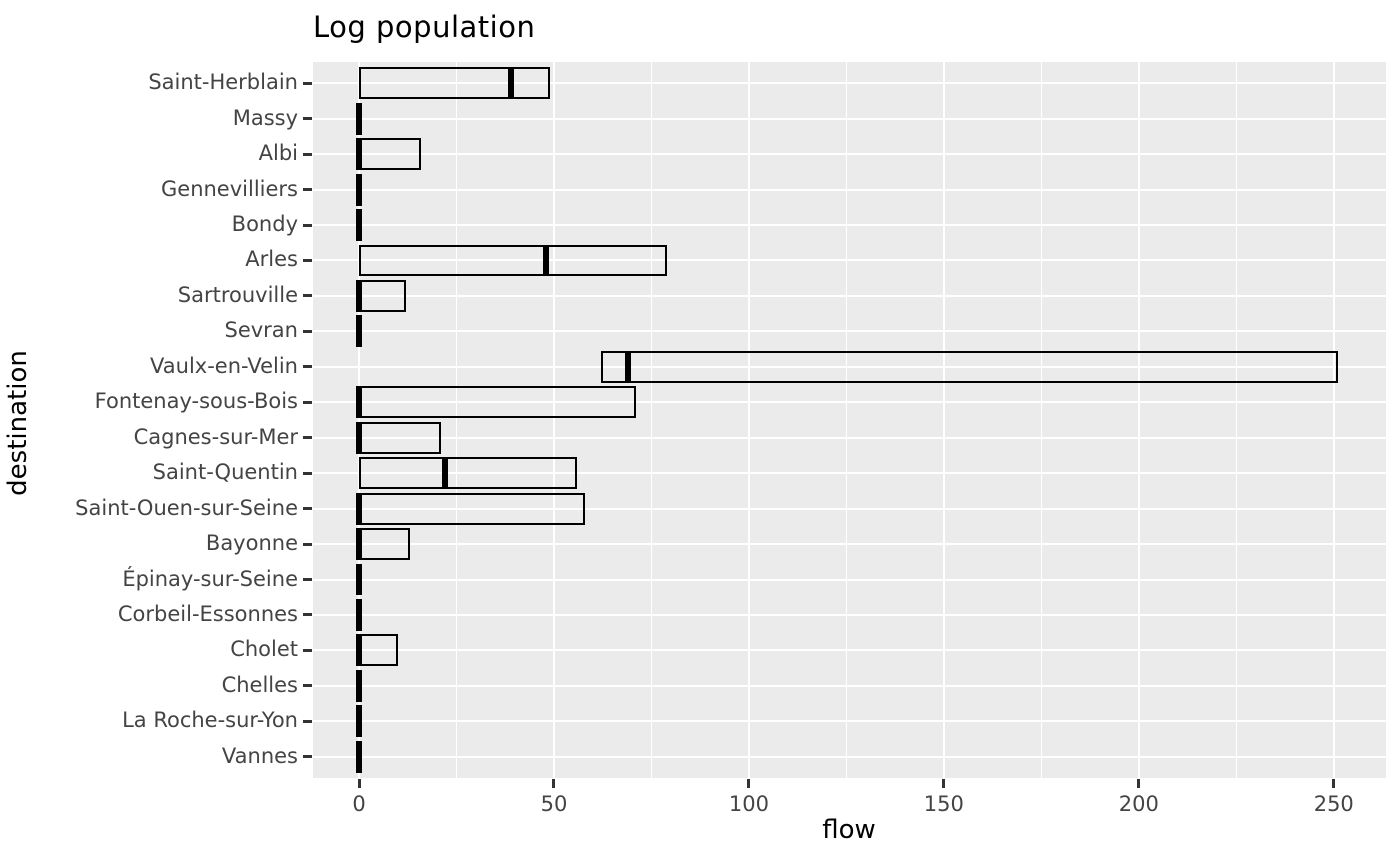  What do you see at coordinates (264, 224) in the screenshot?
I see `y-tick-label: Bondy` at bounding box center [264, 224].